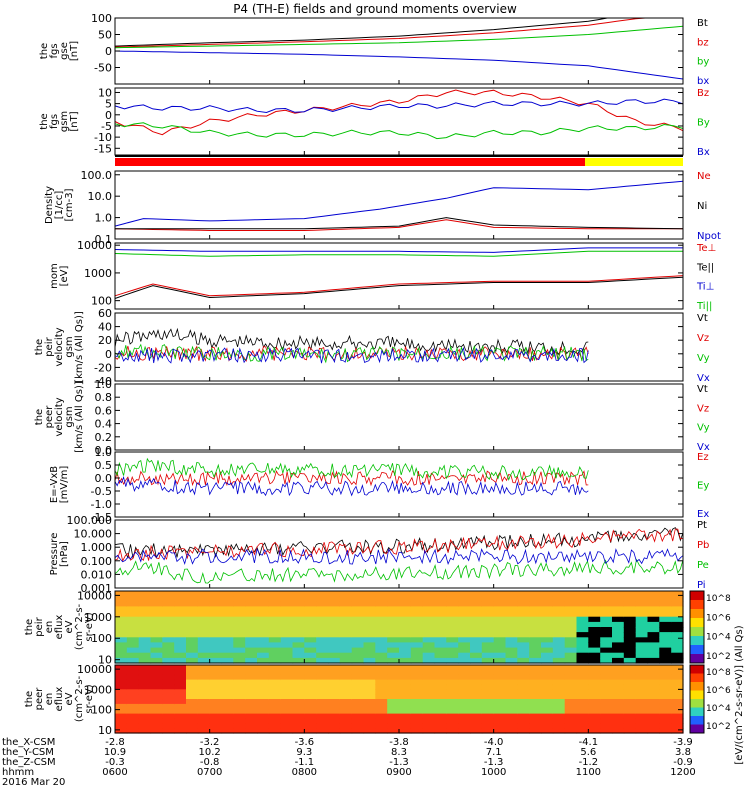 The width and height of the screenshot is (750, 800). What do you see at coordinates (703, 447) in the screenshot?
I see `legend-entry: Vx` at bounding box center [703, 447].